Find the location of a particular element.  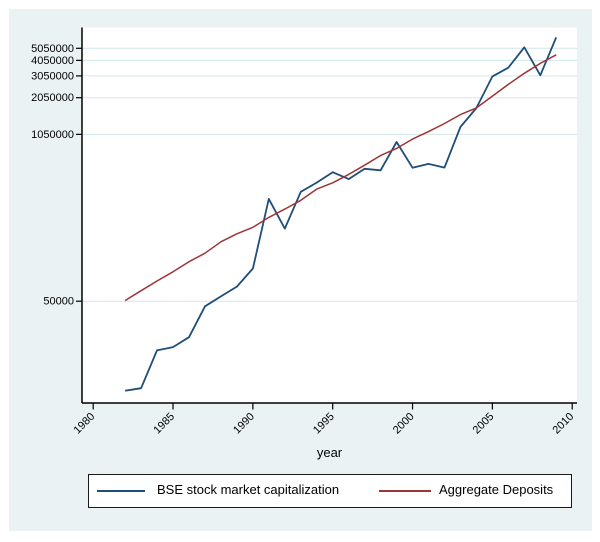

legend-line-bse is located at coordinates (121, 491).